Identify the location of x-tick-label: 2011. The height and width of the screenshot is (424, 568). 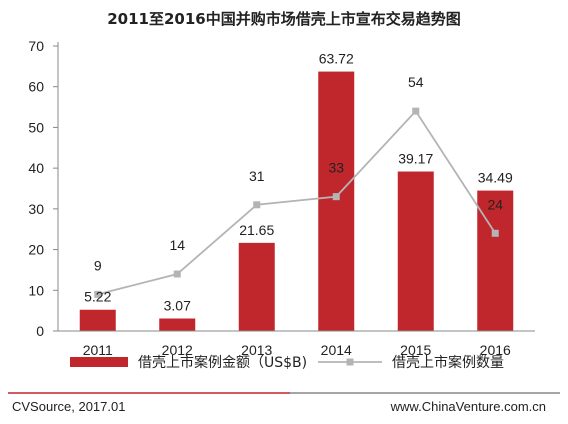
(98, 350).